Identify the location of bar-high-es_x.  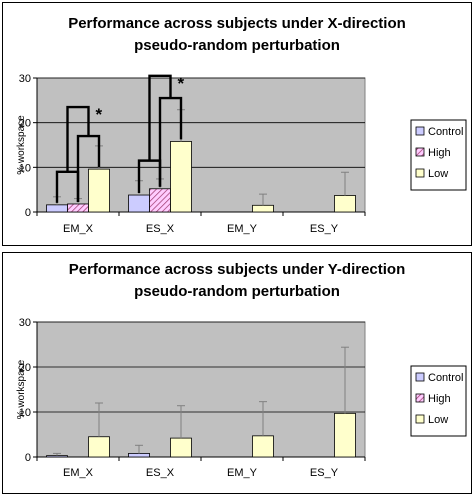
(160, 200).